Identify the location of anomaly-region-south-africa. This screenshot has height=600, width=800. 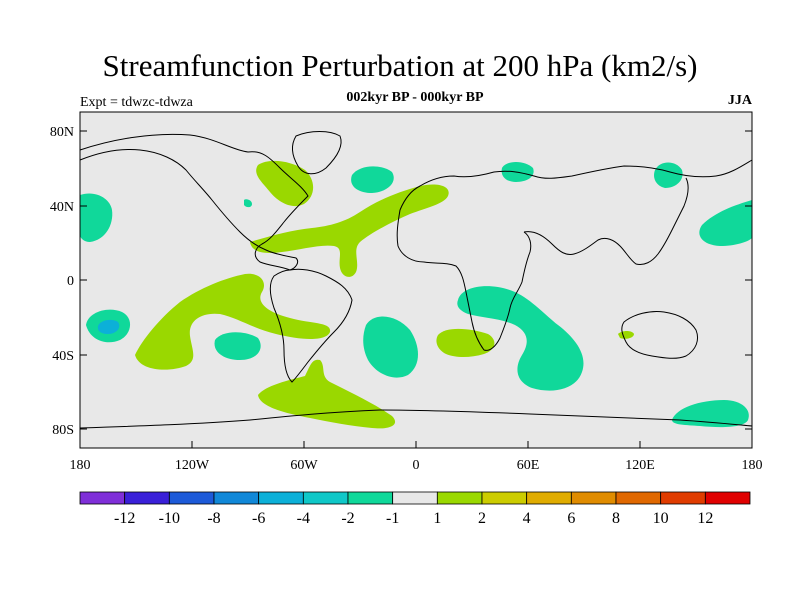
(465, 342).